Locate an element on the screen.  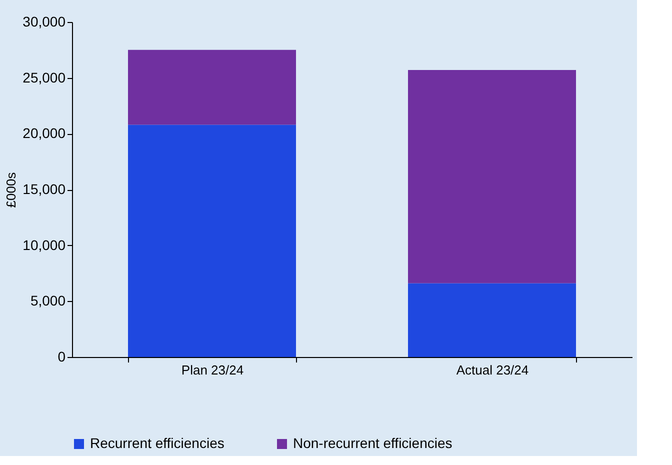
y-tick-label: 5,000 is located at coordinates (48, 300).